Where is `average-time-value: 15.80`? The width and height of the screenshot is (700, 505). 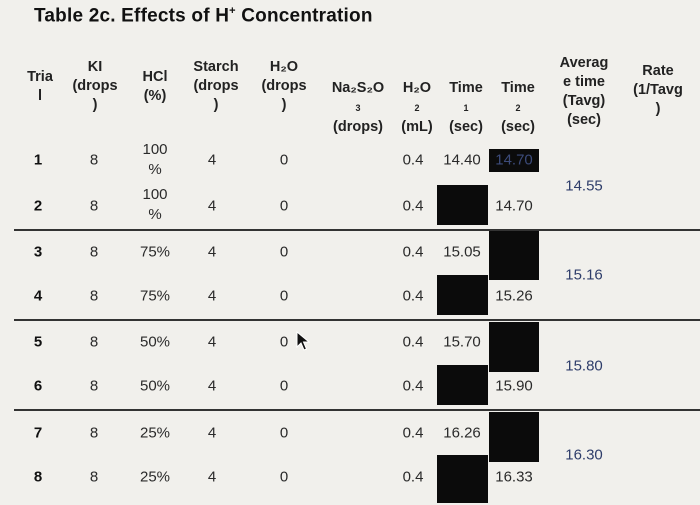
average-time-value: 15.80 is located at coordinates (584, 366).